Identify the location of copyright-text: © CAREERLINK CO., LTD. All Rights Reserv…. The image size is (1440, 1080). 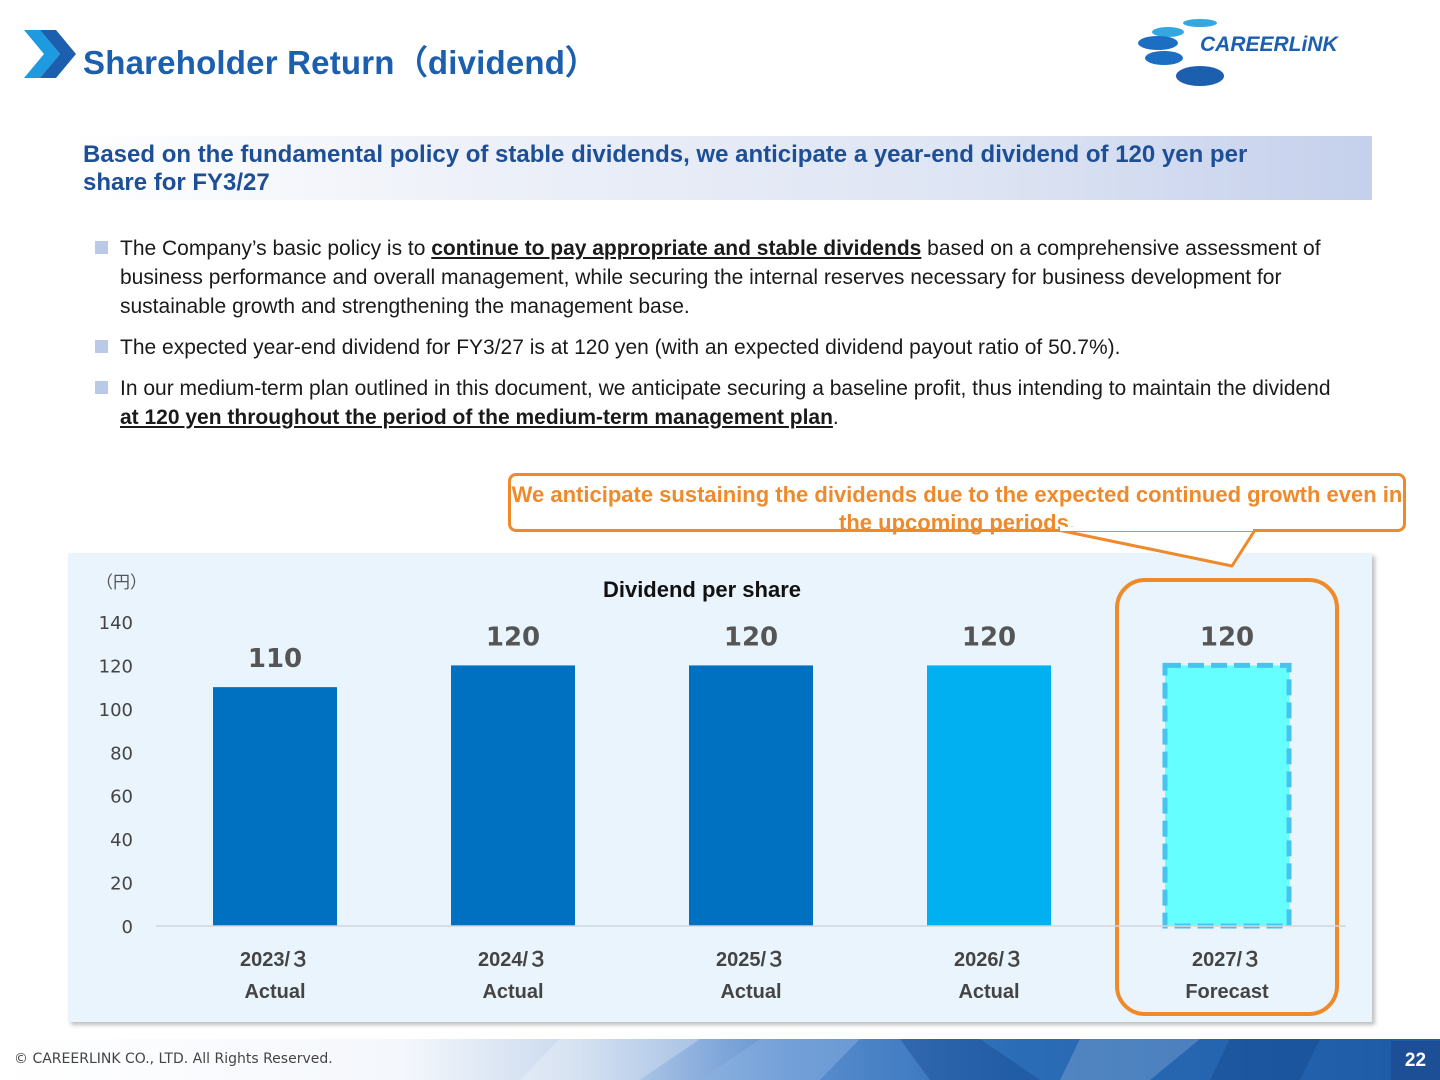
(173, 1059).